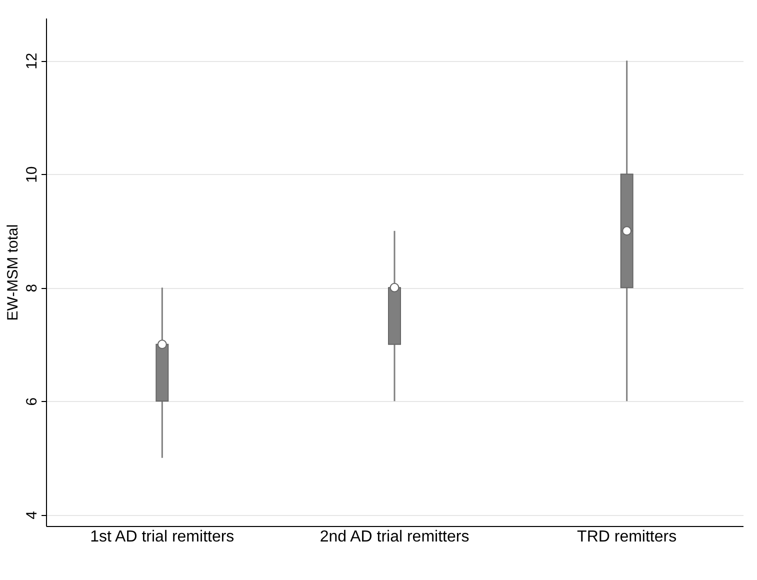 The image size is (757, 580). What do you see at coordinates (32, 288) in the screenshot?
I see `y-tick-label: 8` at bounding box center [32, 288].